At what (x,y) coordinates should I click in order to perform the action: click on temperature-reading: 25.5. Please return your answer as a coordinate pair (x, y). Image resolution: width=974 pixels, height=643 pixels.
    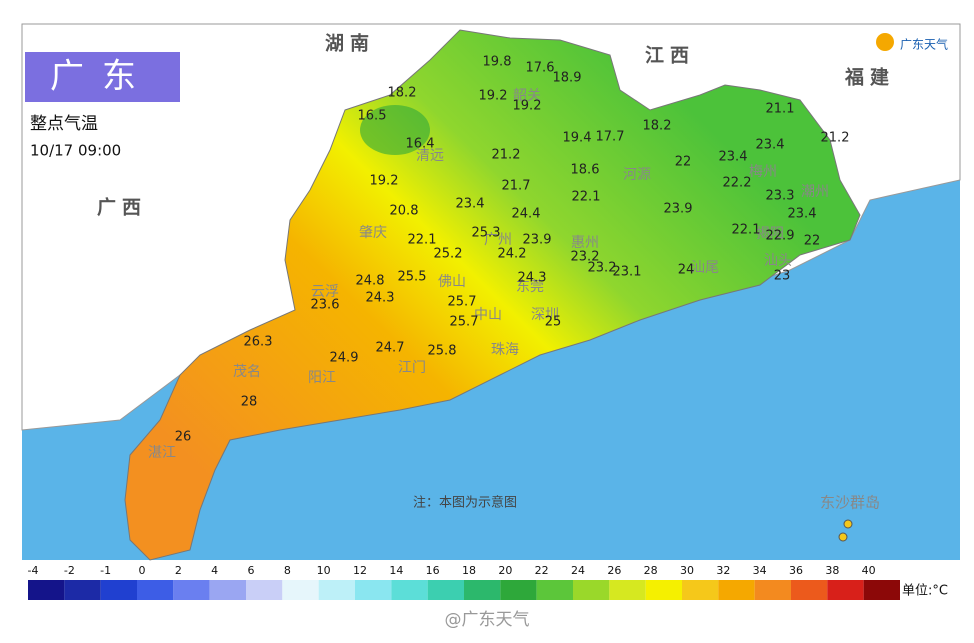
    Looking at the image, I should click on (412, 277).